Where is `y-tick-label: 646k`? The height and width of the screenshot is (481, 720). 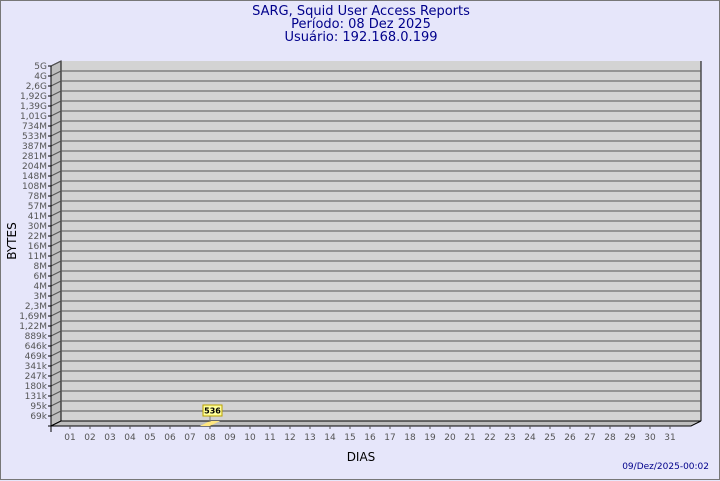
y-tick-label: 646k is located at coordinates (36, 347).